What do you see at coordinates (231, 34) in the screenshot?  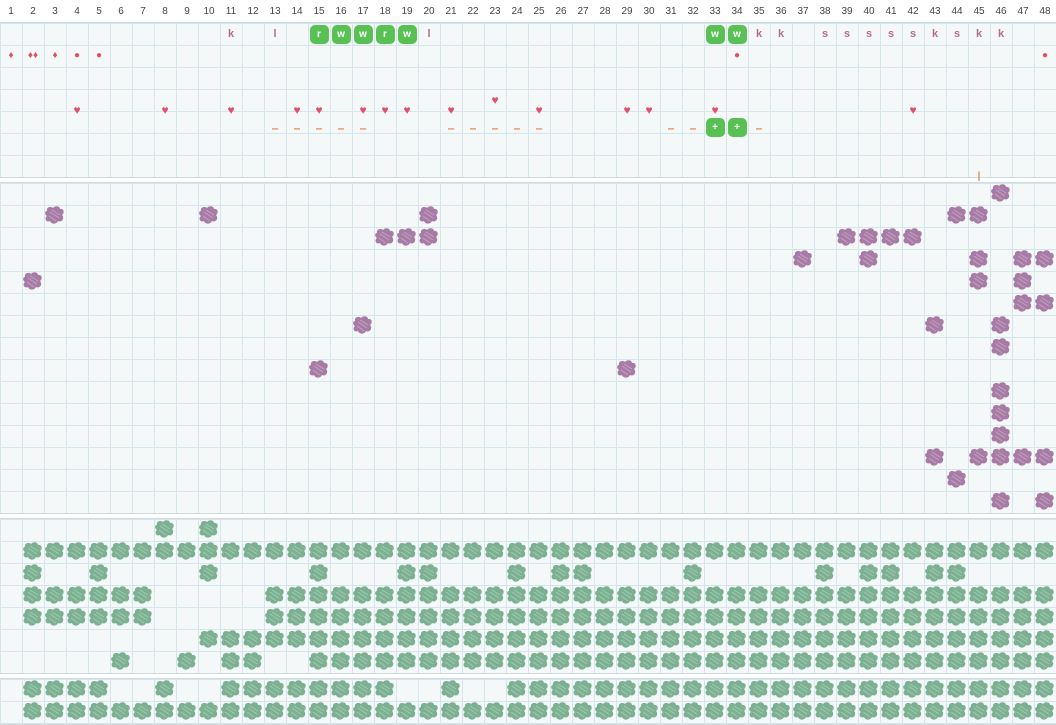 I see `letter-marker: k` at bounding box center [231, 34].